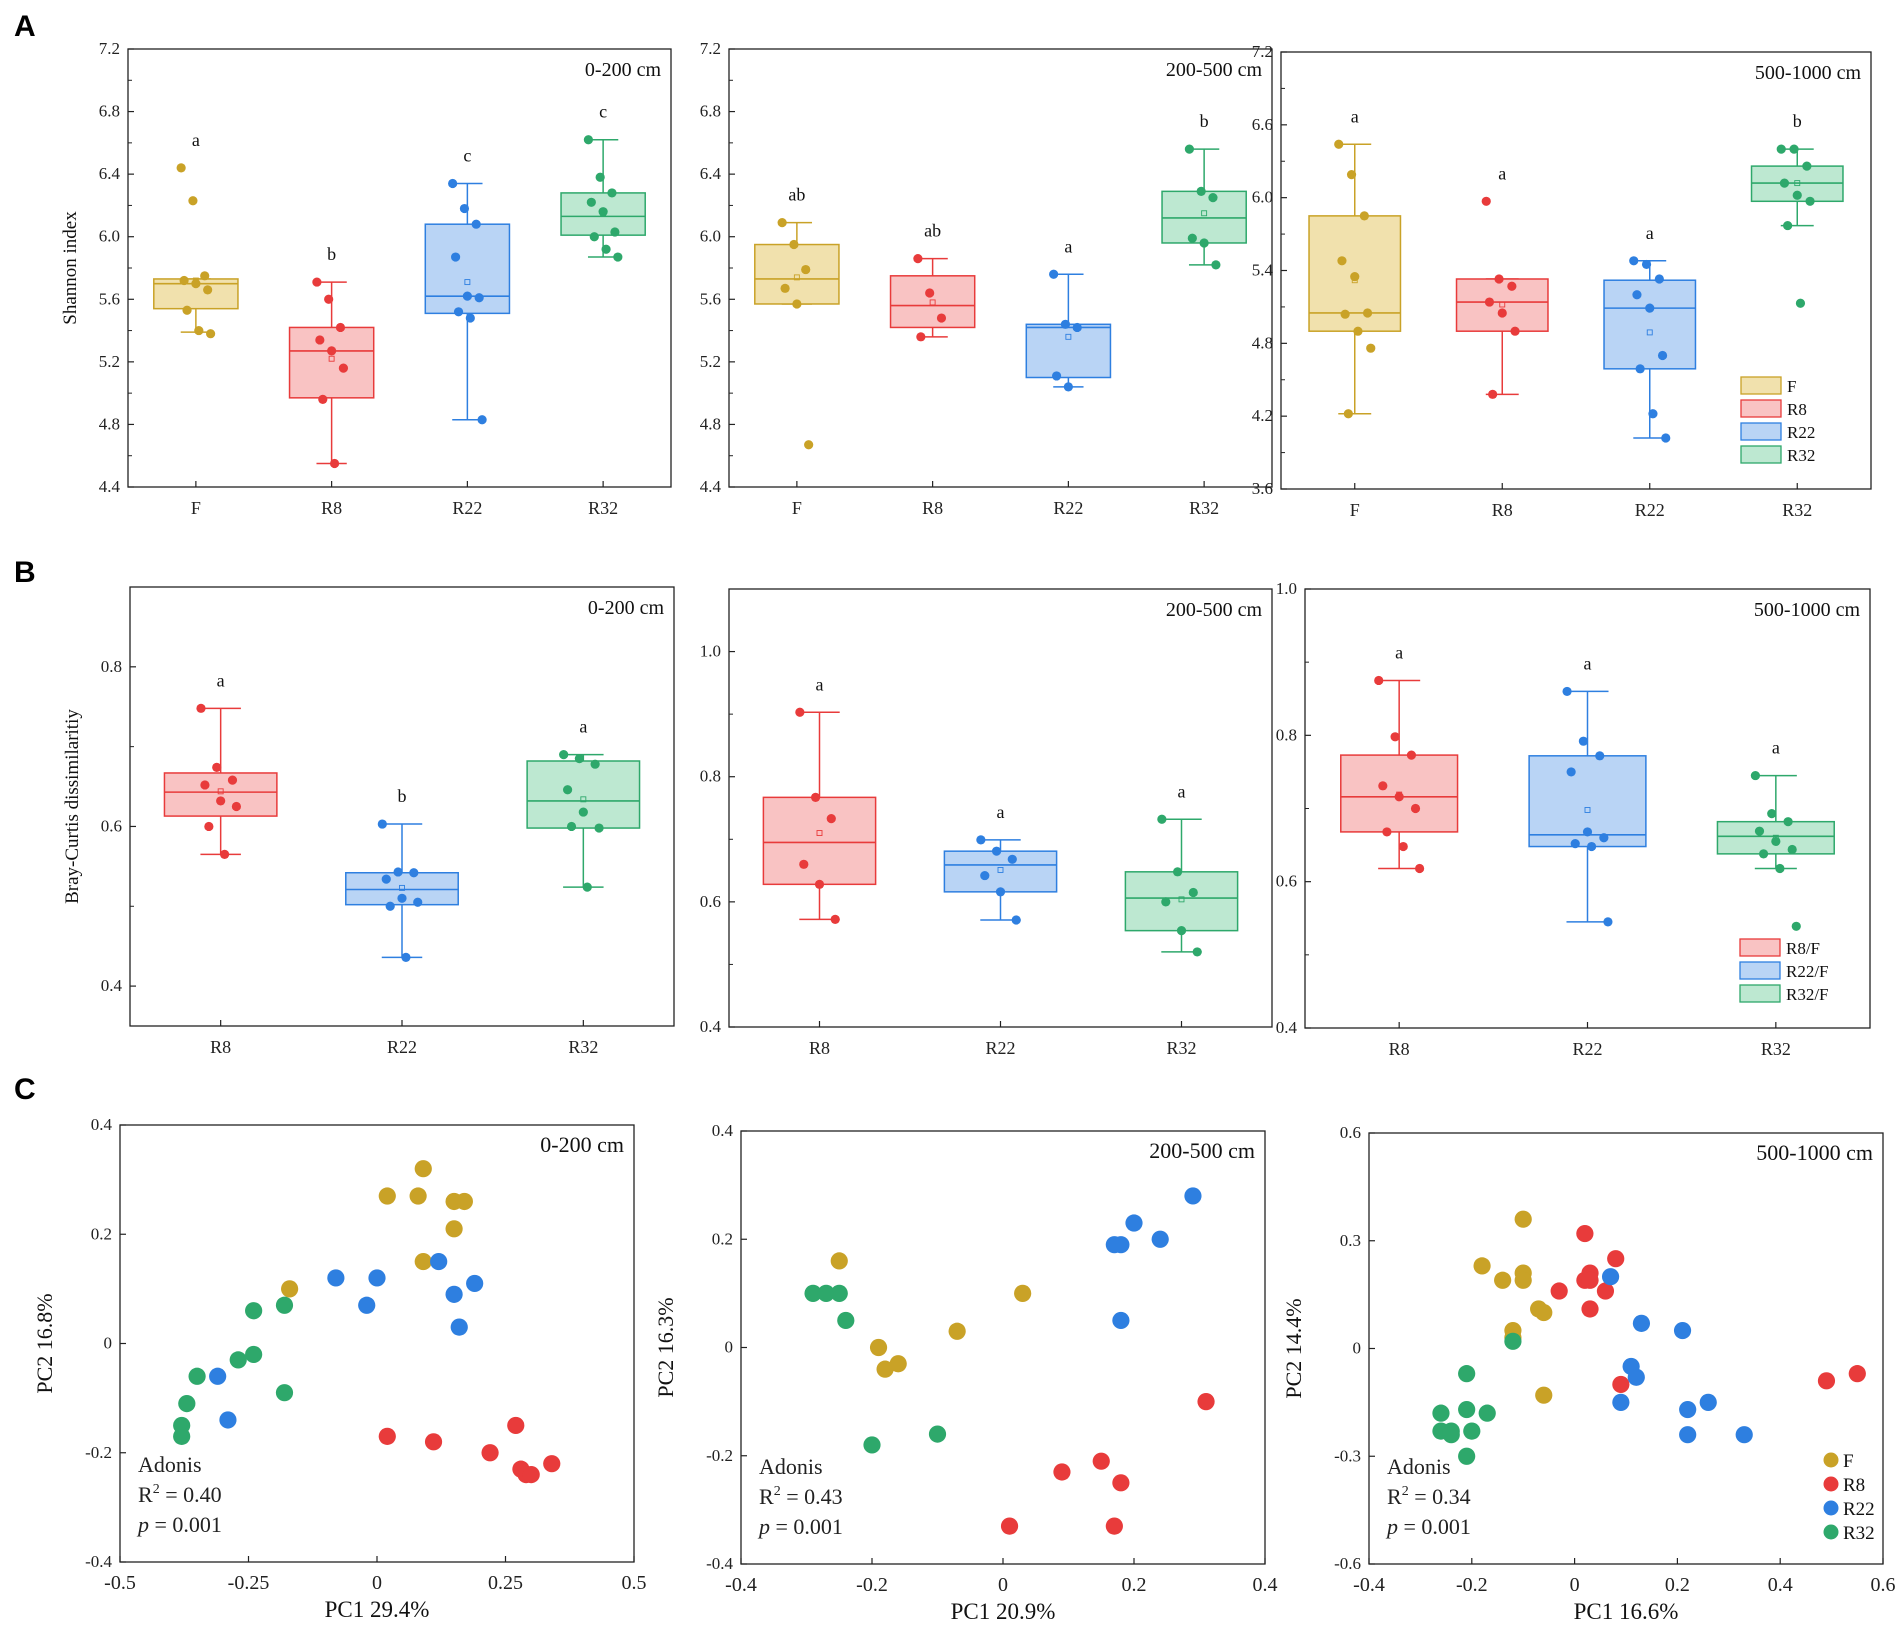 Image resolution: width=1902 pixels, height=1636 pixels. I want to click on legend-label-r22f: R22/F, so click(1807, 971).